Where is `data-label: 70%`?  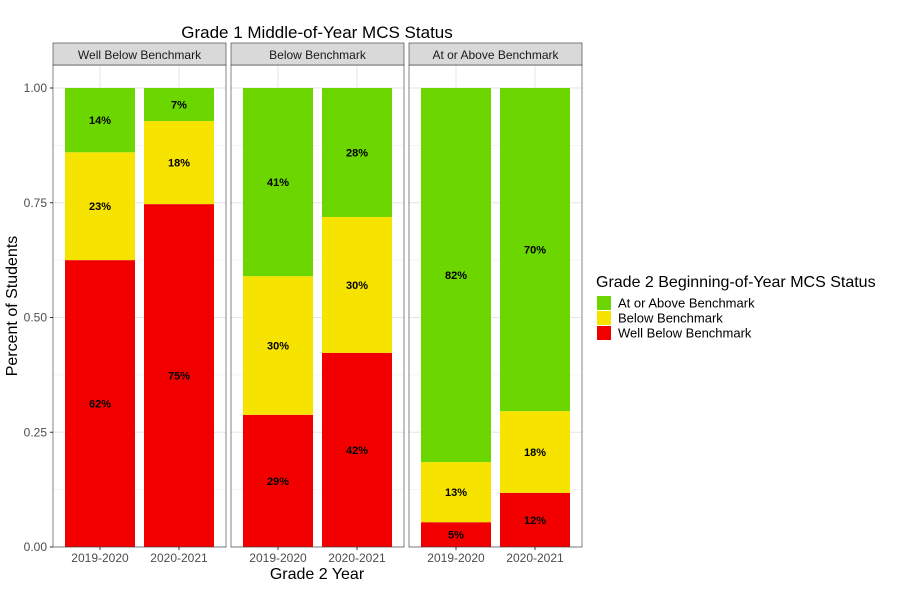 data-label: 70% is located at coordinates (535, 251).